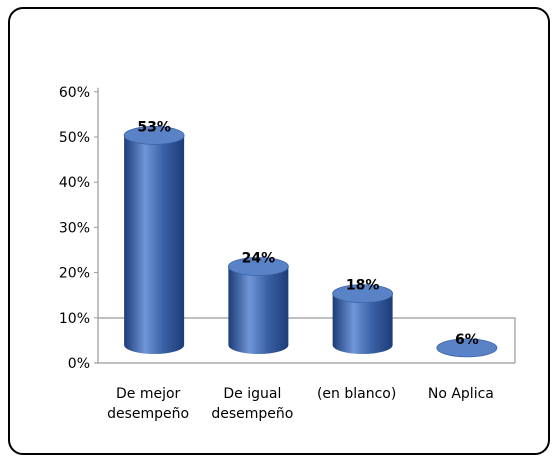 The width and height of the screenshot is (557, 458). Describe the element at coordinates (74, 183) in the screenshot. I see `y-tick-label: 40%` at that location.